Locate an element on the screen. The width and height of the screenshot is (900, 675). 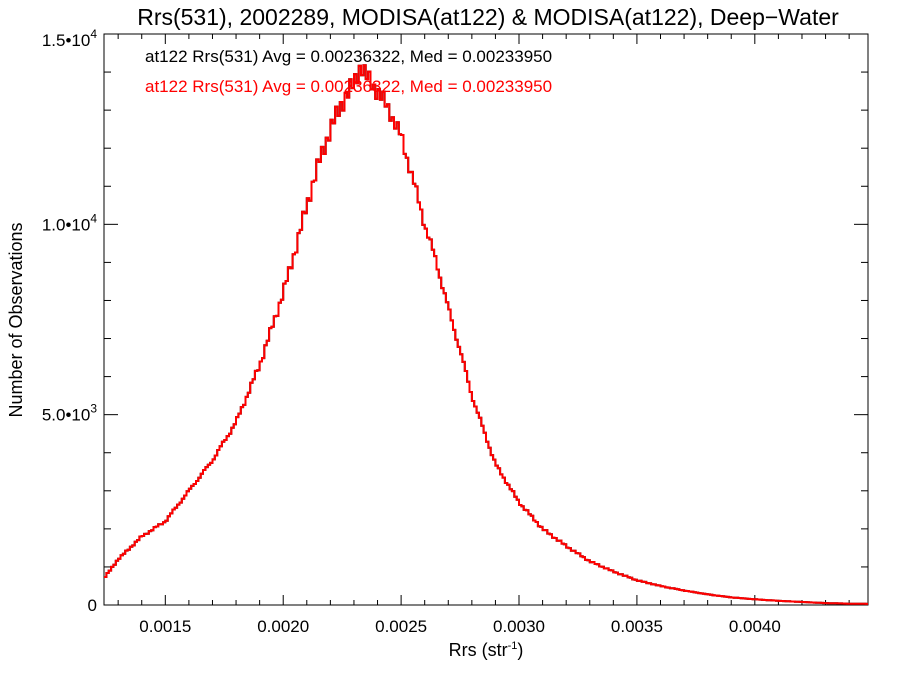
y-tick-label-base: 1.5•10 is located at coordinates (66, 40).